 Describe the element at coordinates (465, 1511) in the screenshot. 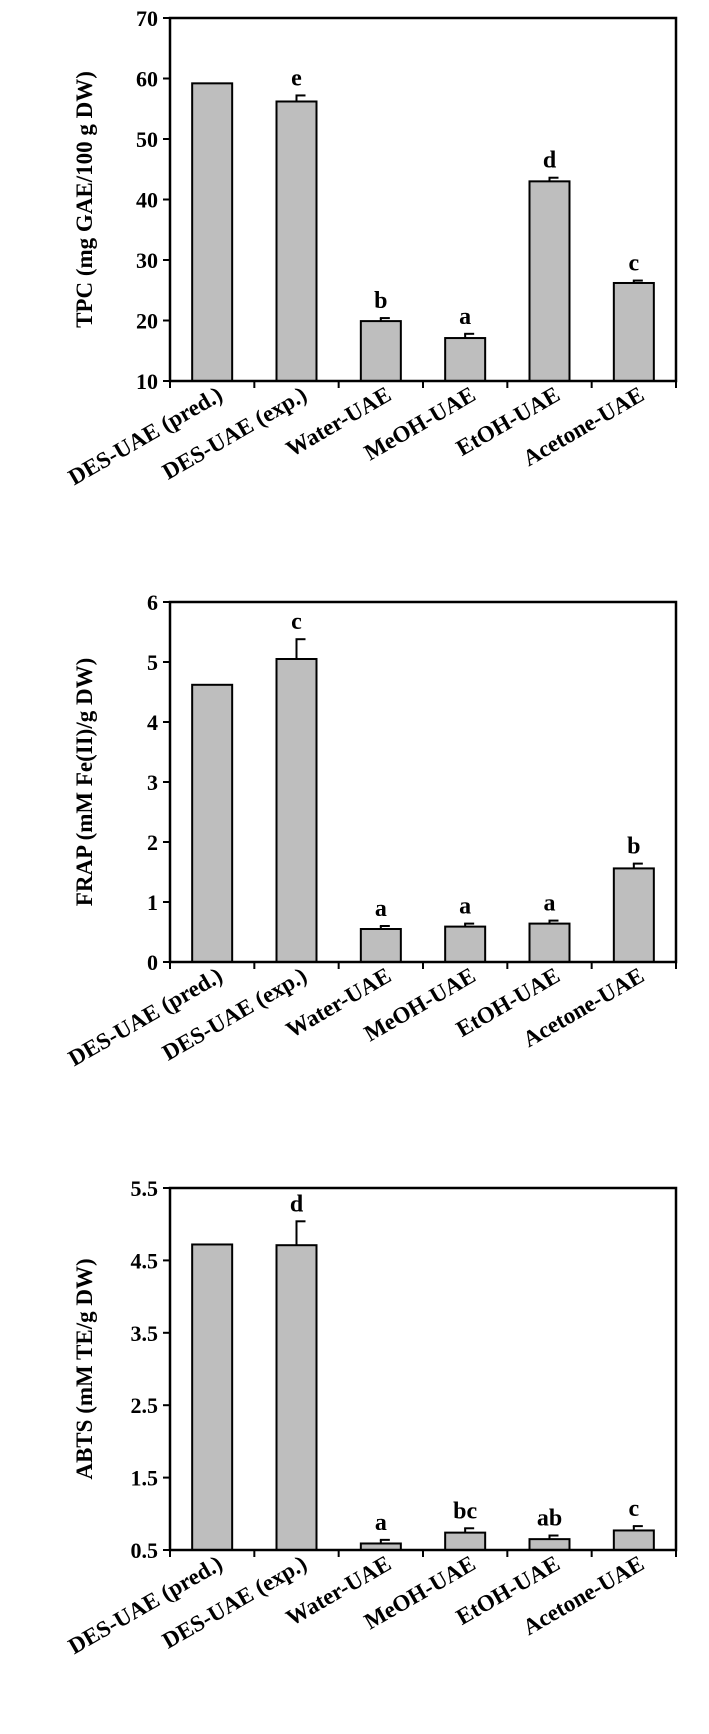

I see `significance-letter: bc` at that location.